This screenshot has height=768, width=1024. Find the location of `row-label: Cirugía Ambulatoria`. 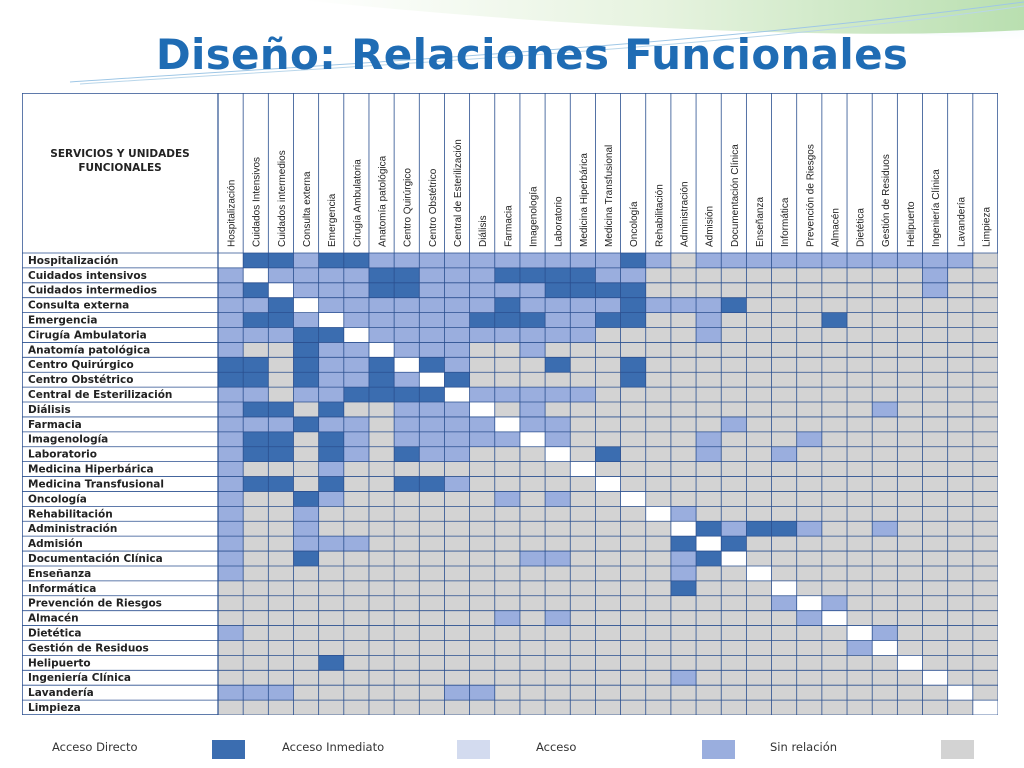

row-label: Cirugía Ambulatoria is located at coordinates (87, 335).